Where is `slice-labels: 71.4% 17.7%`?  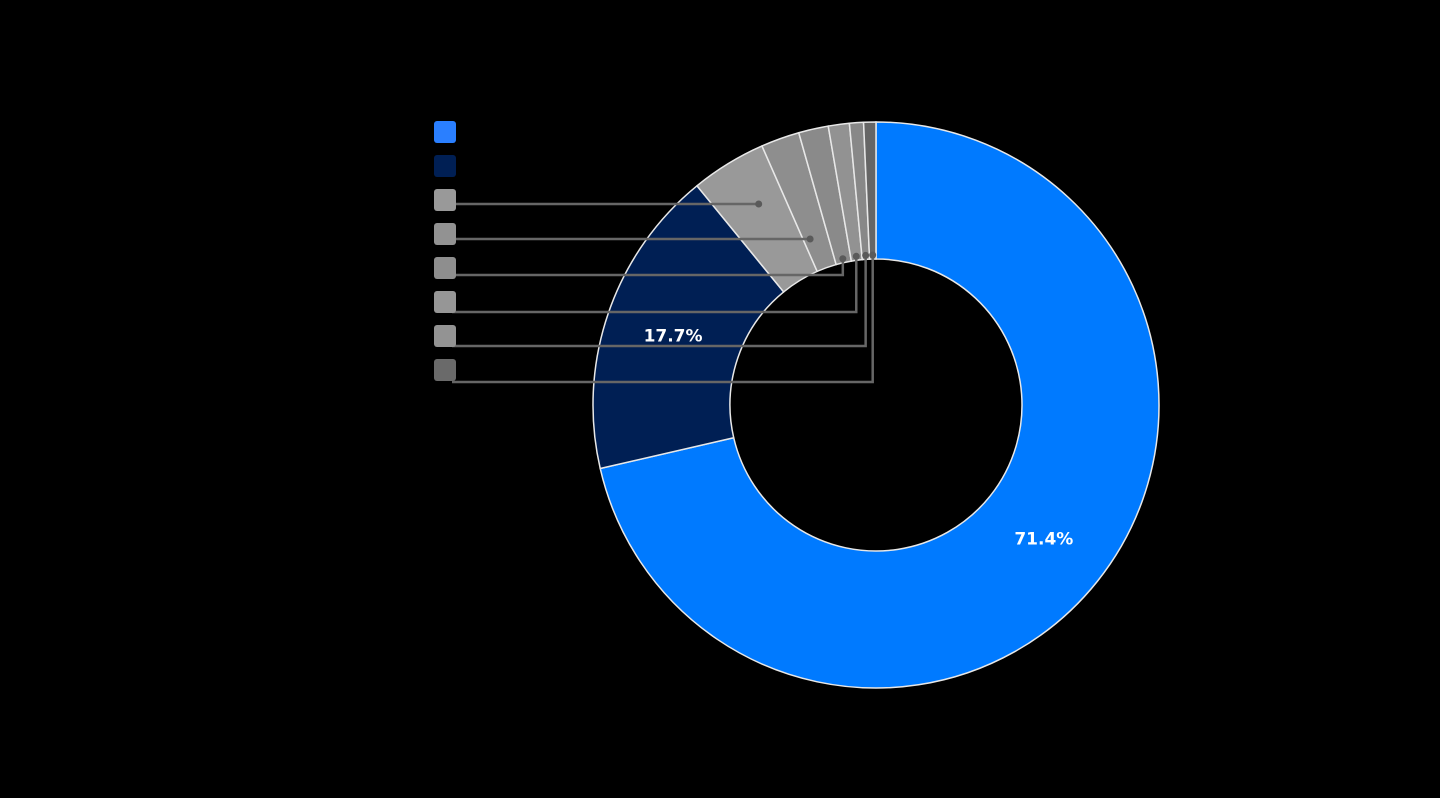
slice-labels: 71.4% 17.7% is located at coordinates (859, 438).